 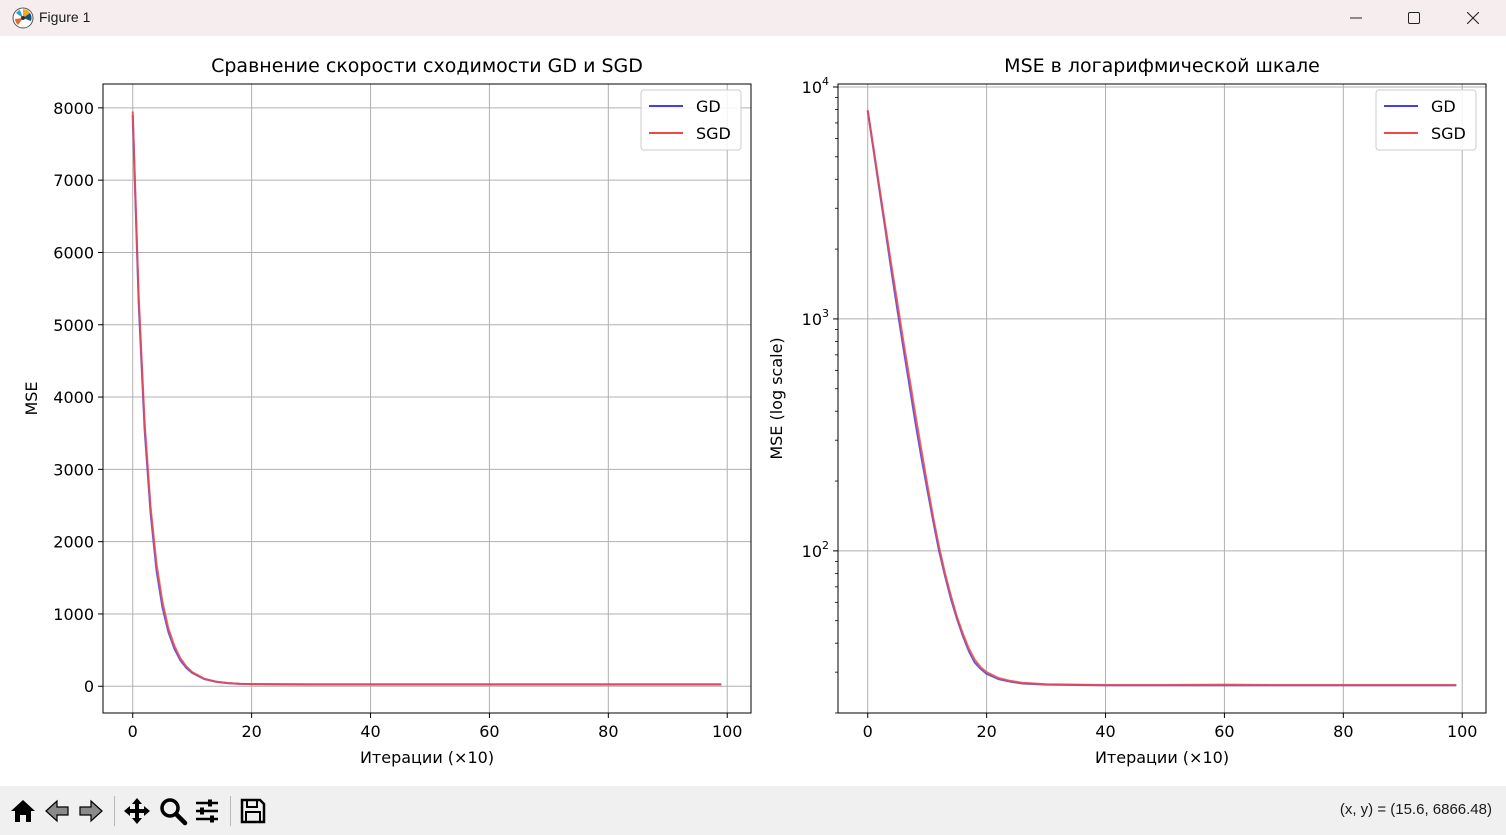 I want to click on configure-subplots-button, so click(x=207, y=811).